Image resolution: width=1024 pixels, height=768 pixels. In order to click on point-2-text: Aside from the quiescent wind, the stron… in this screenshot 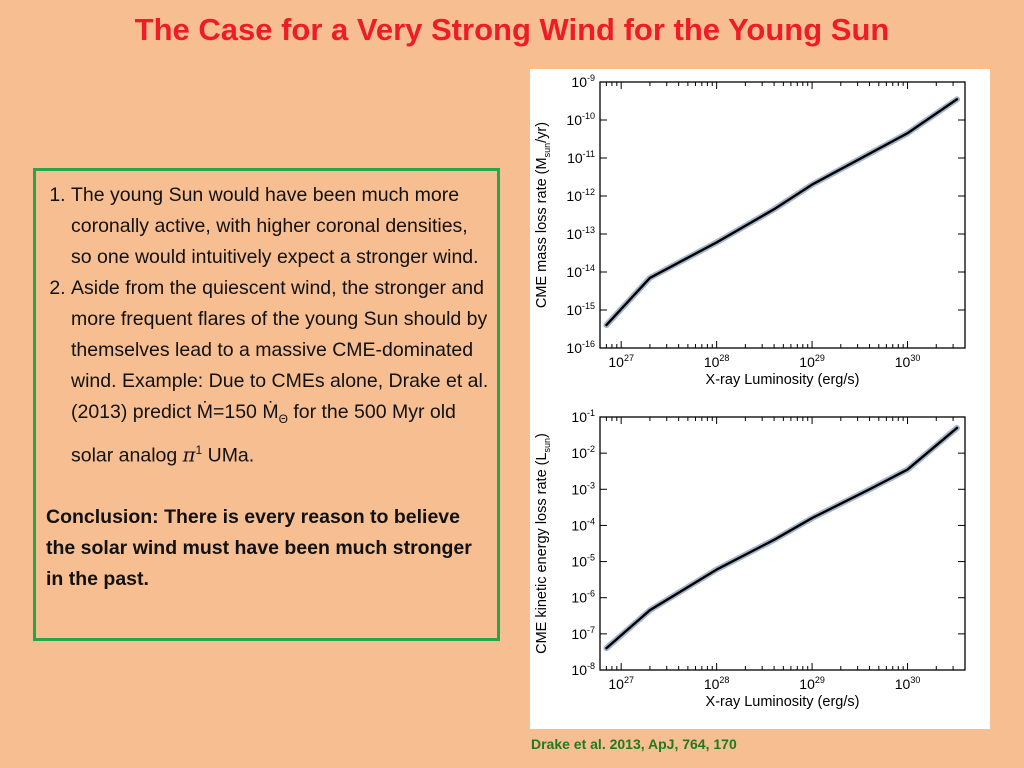, I will do `click(280, 350)`.